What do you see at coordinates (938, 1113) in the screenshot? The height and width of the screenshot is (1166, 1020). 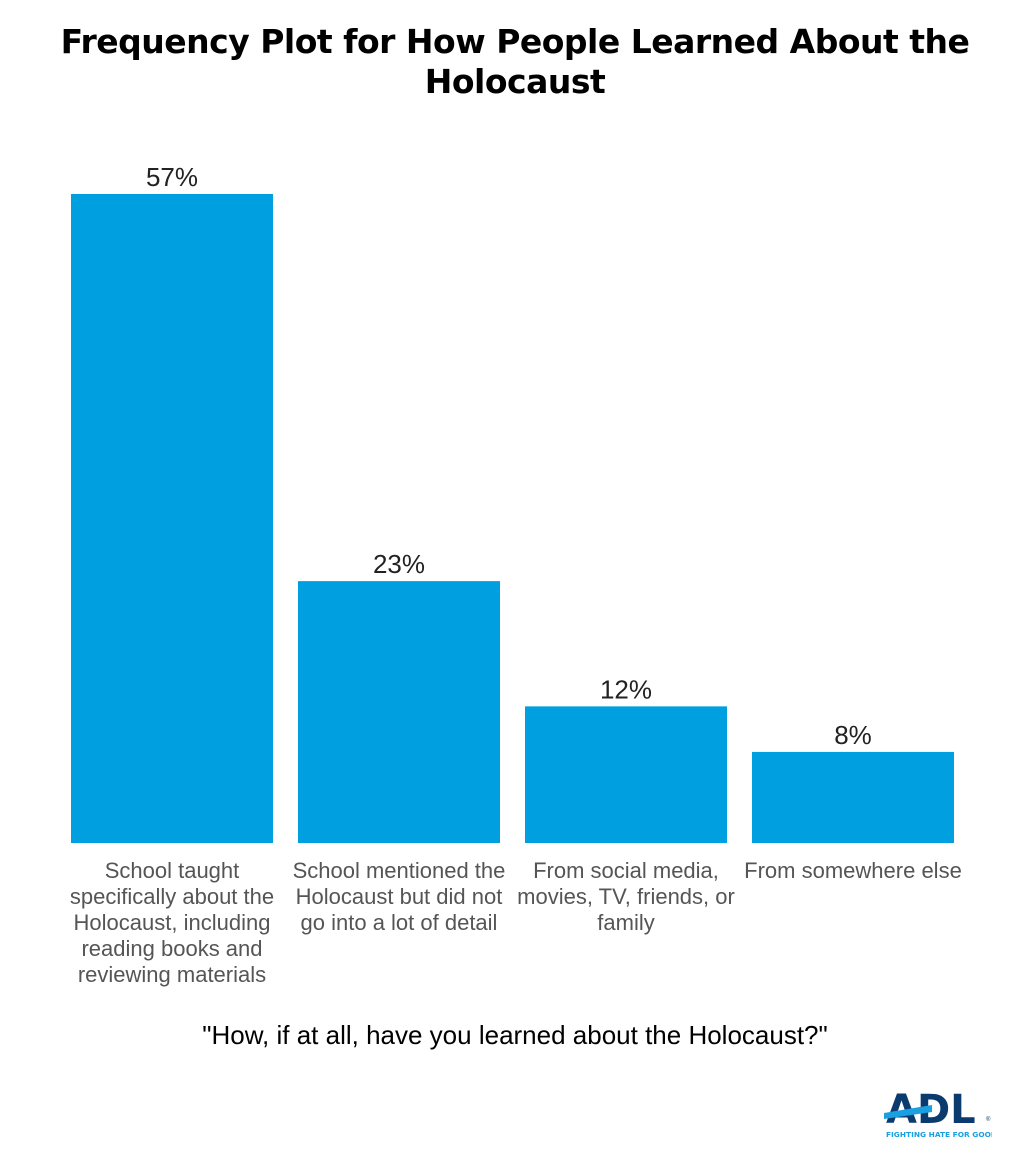 I see `adl-logo: ADL ® FIGHTING HATE FOR GOOD` at bounding box center [938, 1113].